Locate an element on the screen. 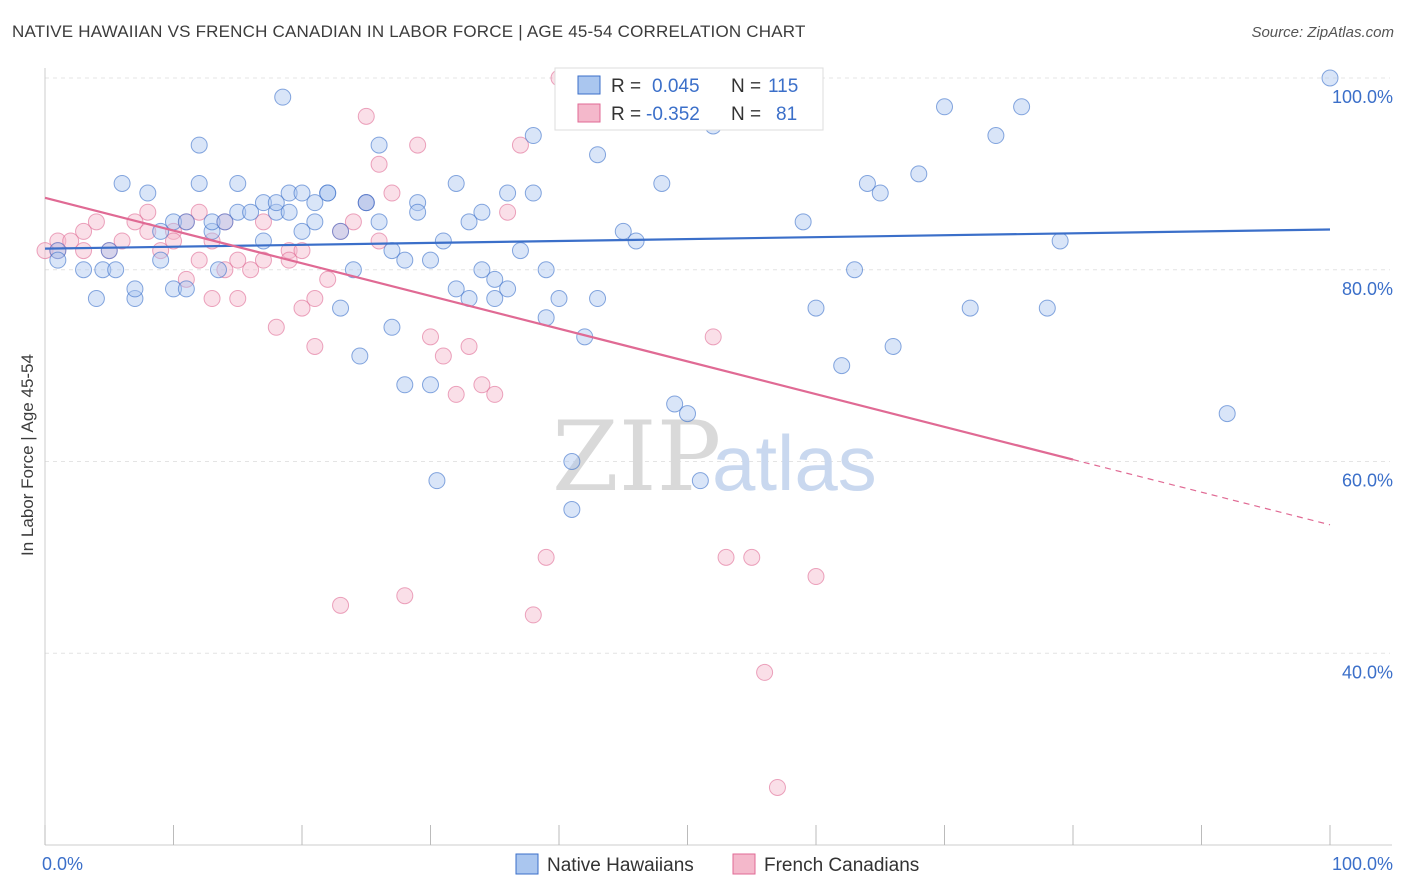  y-tick-label: 60.0% is located at coordinates (1367, 481).